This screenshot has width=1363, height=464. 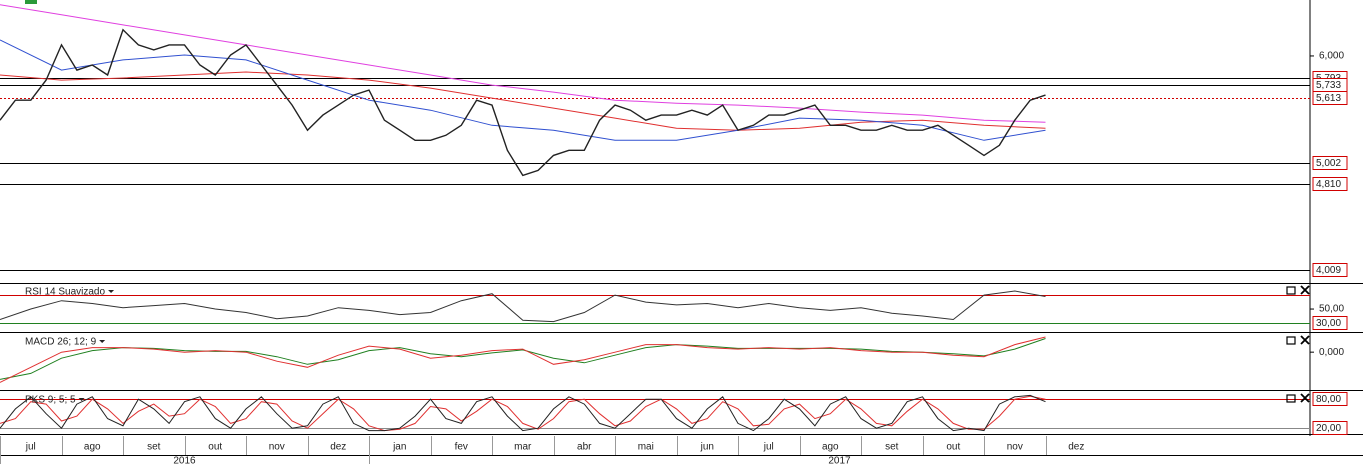 What do you see at coordinates (646, 447) in the screenshot?
I see `x-tick-label: mai` at bounding box center [646, 447].